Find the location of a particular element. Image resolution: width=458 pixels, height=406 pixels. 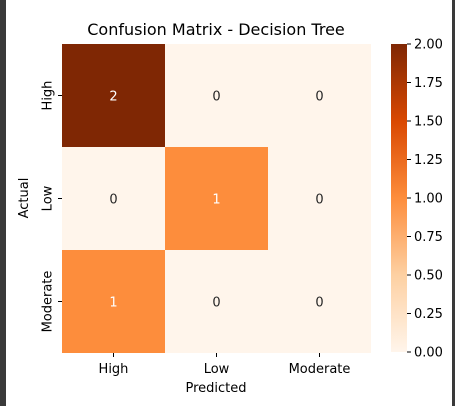

colorbar-tick-label: 2.00 is located at coordinates (428, 45).